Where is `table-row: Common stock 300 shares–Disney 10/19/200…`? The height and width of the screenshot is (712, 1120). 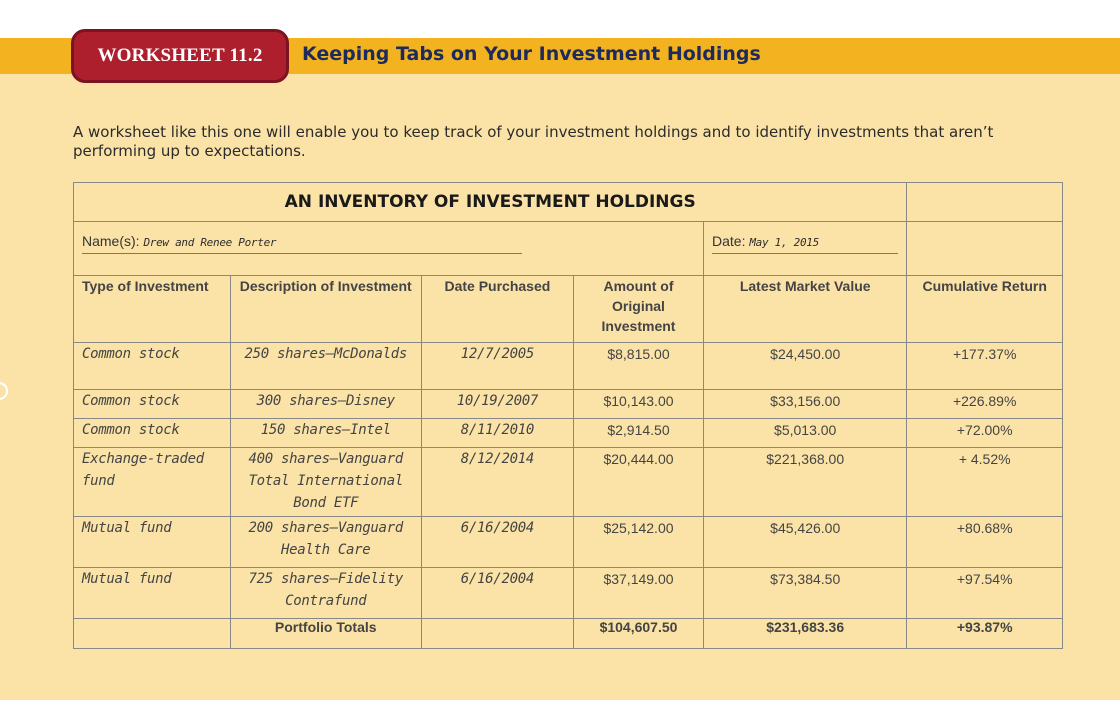
table-row: Common stock 300 shares–Disney 10/19/200… is located at coordinates (568, 404).